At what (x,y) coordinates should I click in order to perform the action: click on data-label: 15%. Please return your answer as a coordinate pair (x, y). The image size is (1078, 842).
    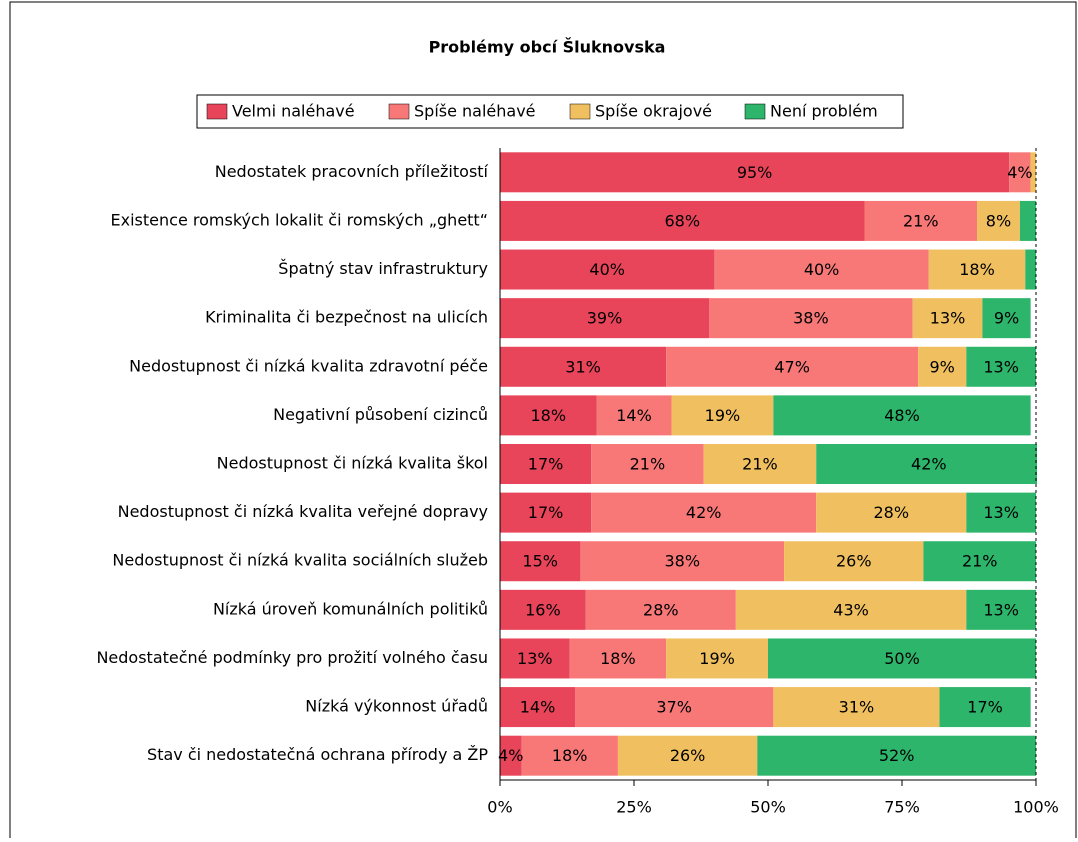
    Looking at the image, I should click on (540, 561).